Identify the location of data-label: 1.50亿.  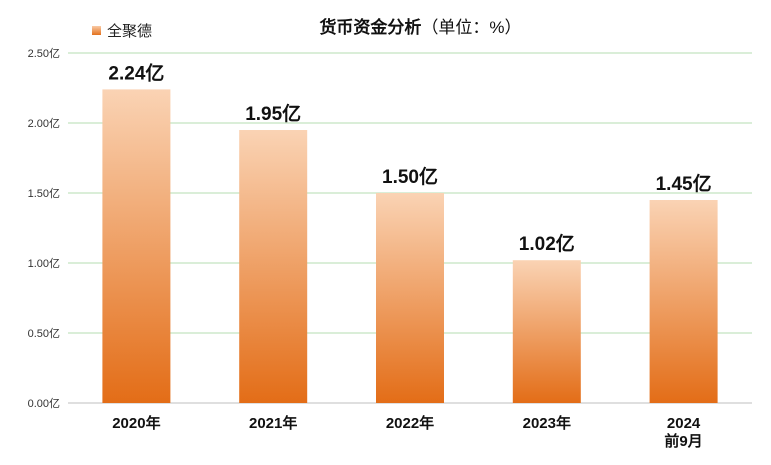
(410, 176).